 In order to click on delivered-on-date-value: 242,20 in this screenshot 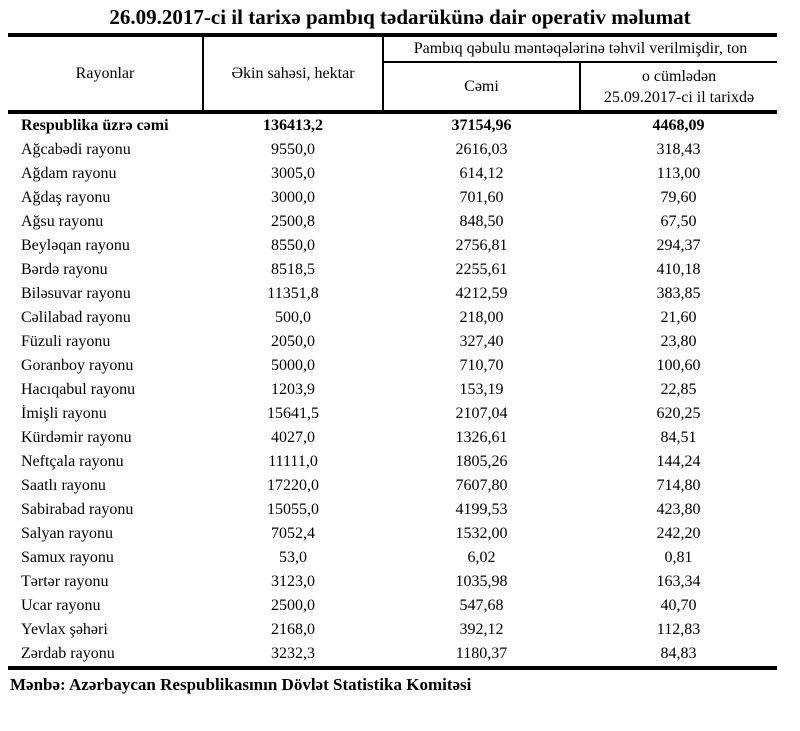, I will do `click(678, 533)`.